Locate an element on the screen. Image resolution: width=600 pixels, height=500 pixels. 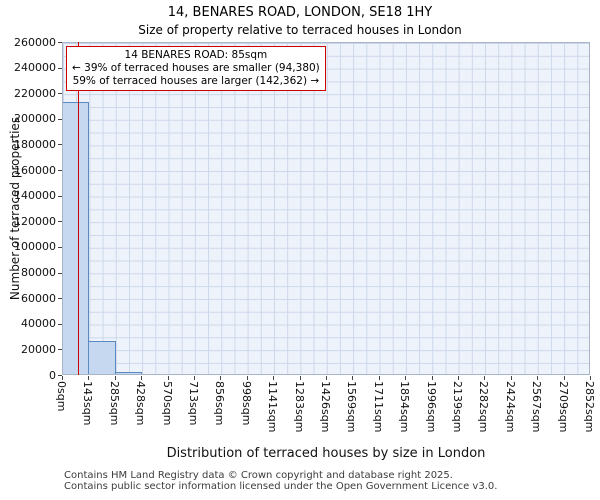
x-tick-label: 713sqm is located at coordinates (193, 403).